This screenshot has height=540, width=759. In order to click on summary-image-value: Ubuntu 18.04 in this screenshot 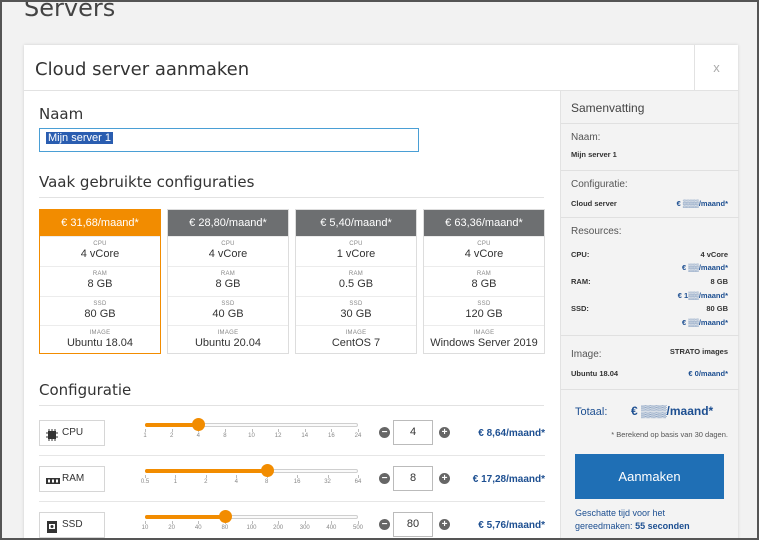, I will do `click(595, 373)`.